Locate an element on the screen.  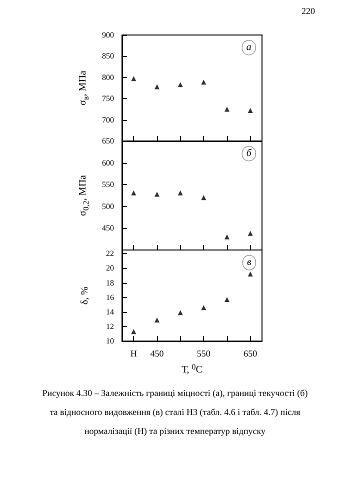
annotation: а is located at coordinates (249, 48).